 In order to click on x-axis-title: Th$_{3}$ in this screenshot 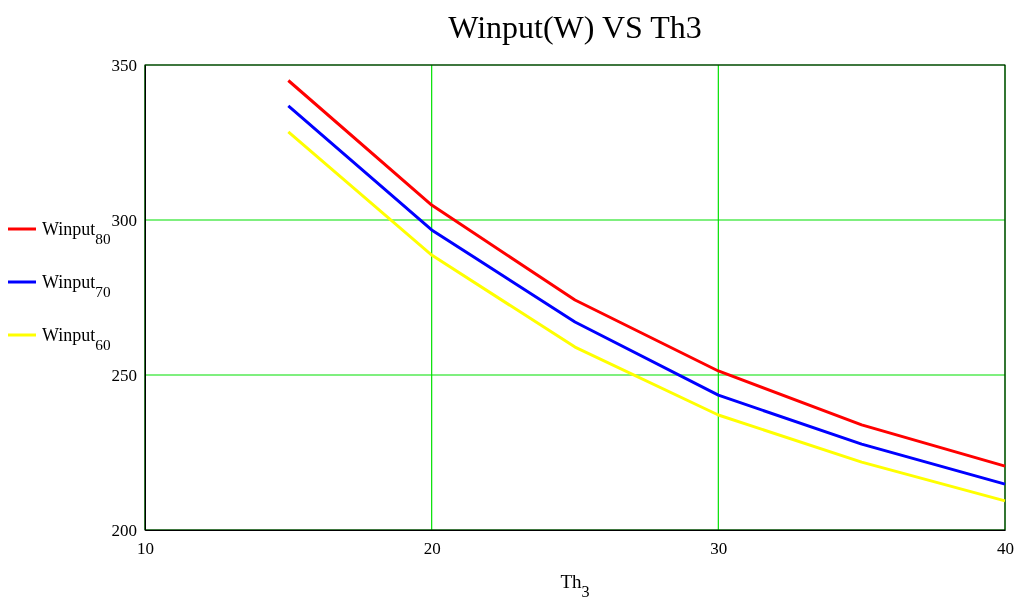, I will do `click(575, 585)`.